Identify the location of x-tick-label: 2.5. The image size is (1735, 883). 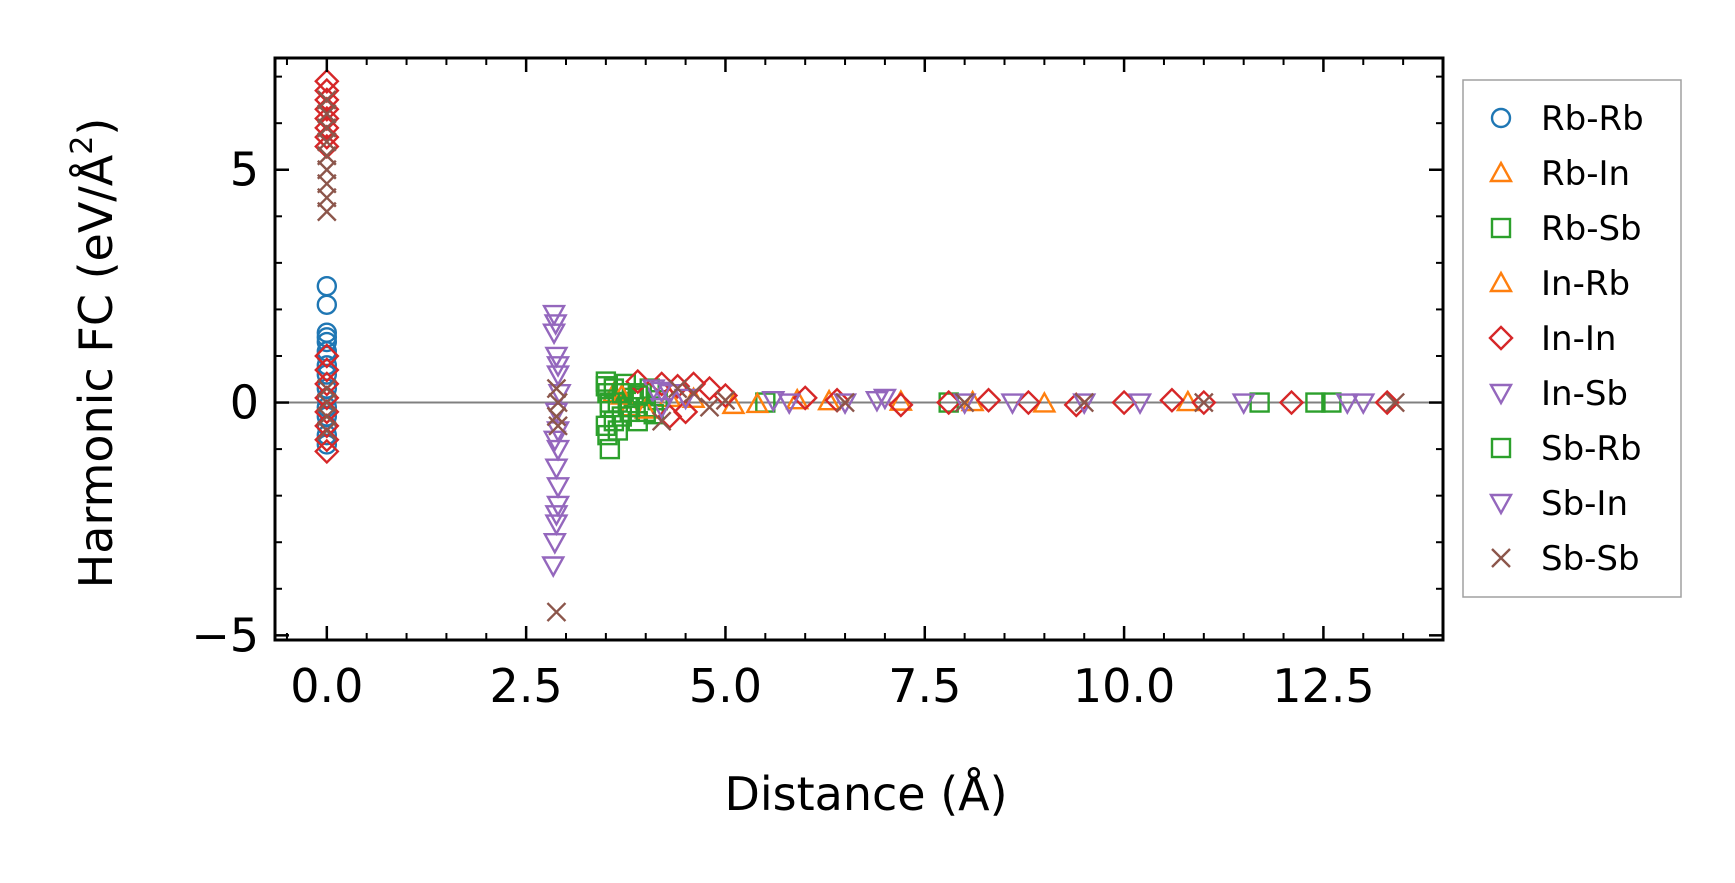
(526, 686).